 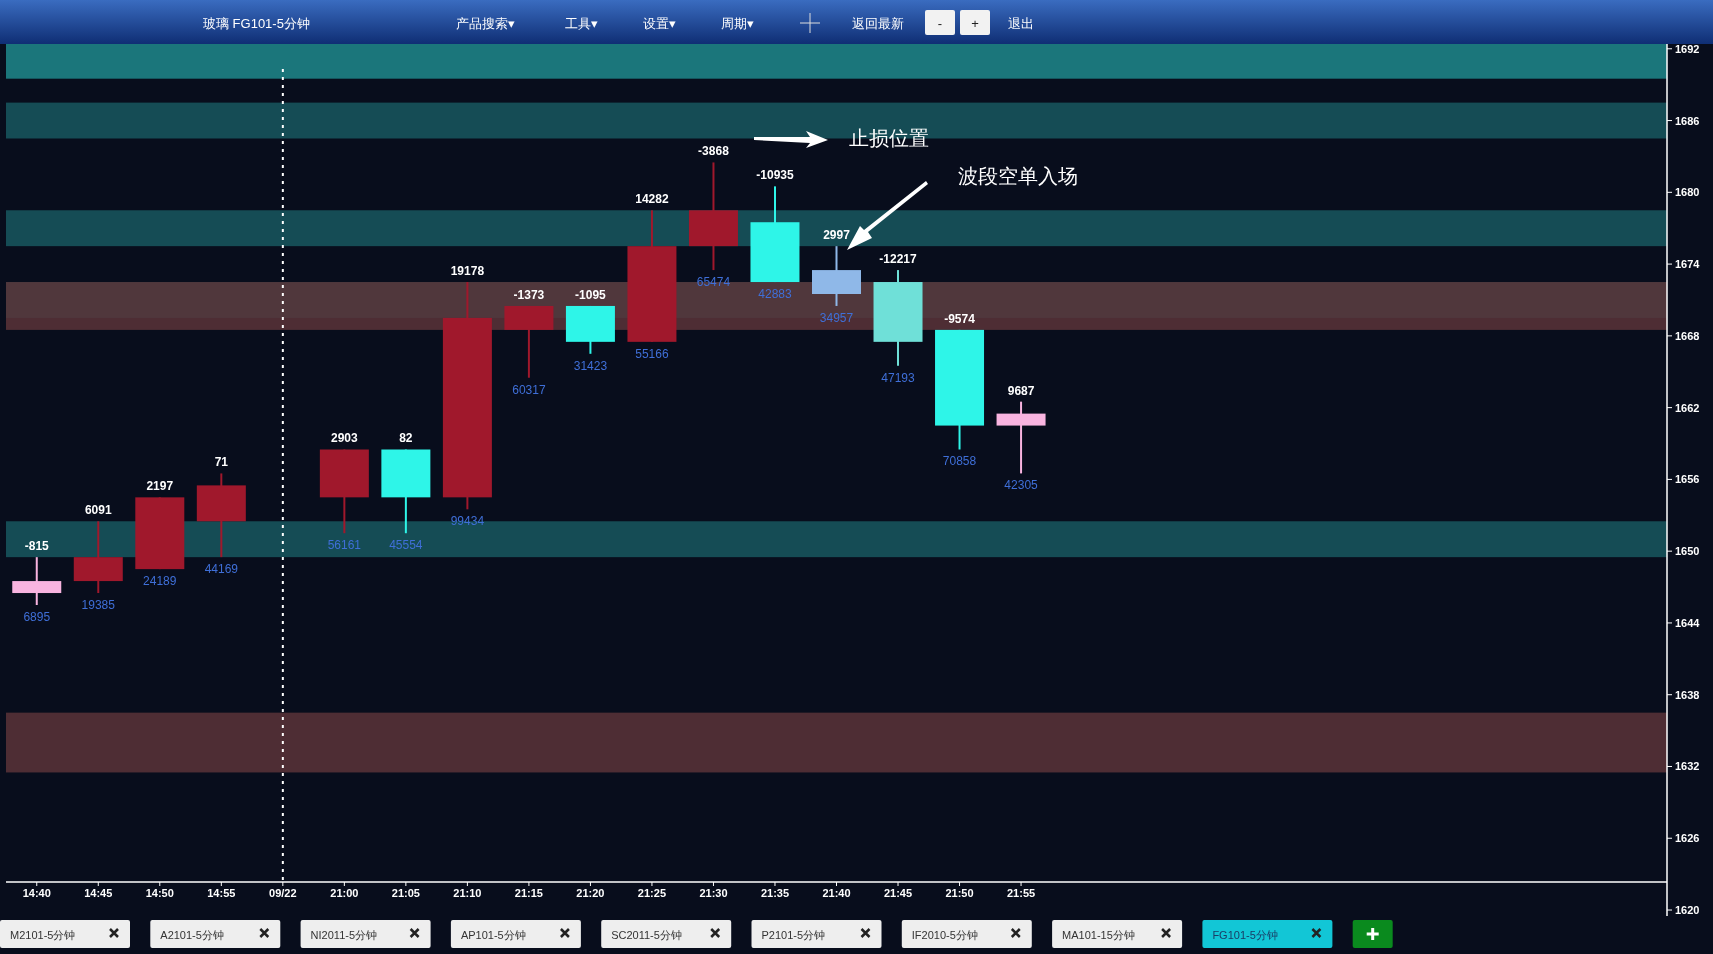 I want to click on y-tick-label: 1668, so click(x=1687, y=335).